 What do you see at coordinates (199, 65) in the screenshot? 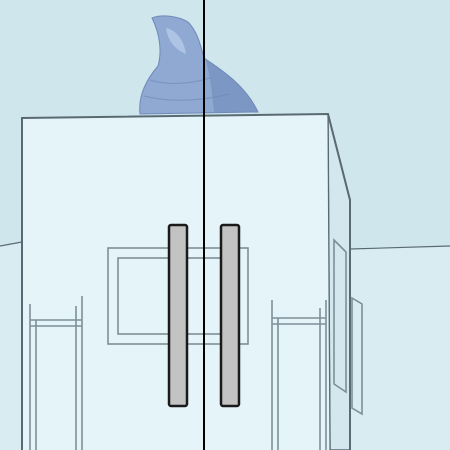
I see `vase-icon` at bounding box center [199, 65].